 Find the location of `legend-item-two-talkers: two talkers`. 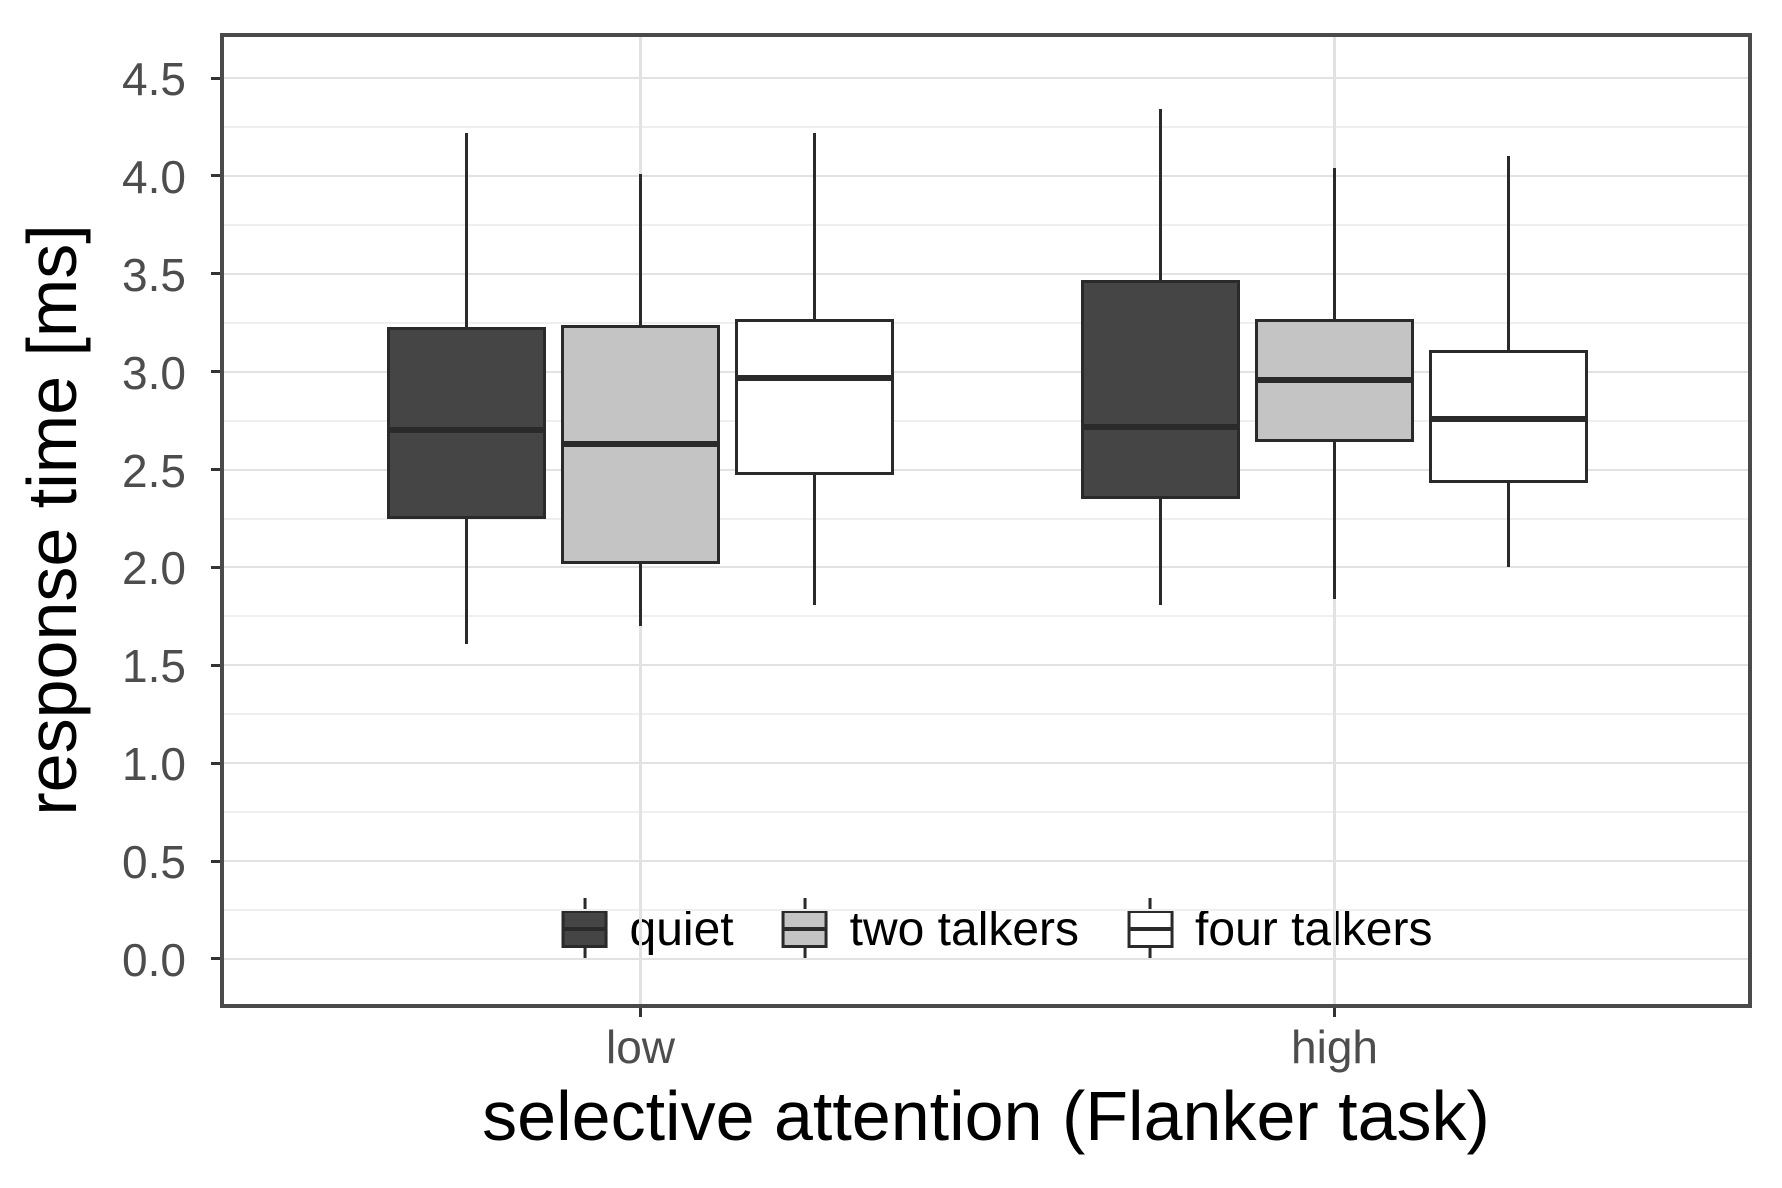

legend-item-two-talkers: two talkers is located at coordinates (930, 929).